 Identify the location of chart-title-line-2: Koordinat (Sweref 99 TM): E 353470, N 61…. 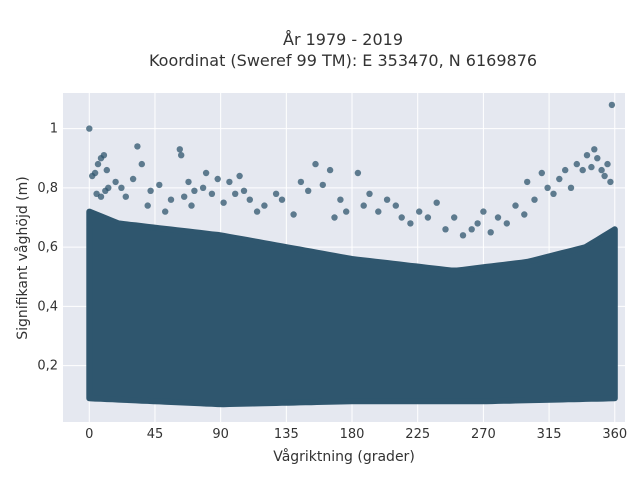
(343, 60).